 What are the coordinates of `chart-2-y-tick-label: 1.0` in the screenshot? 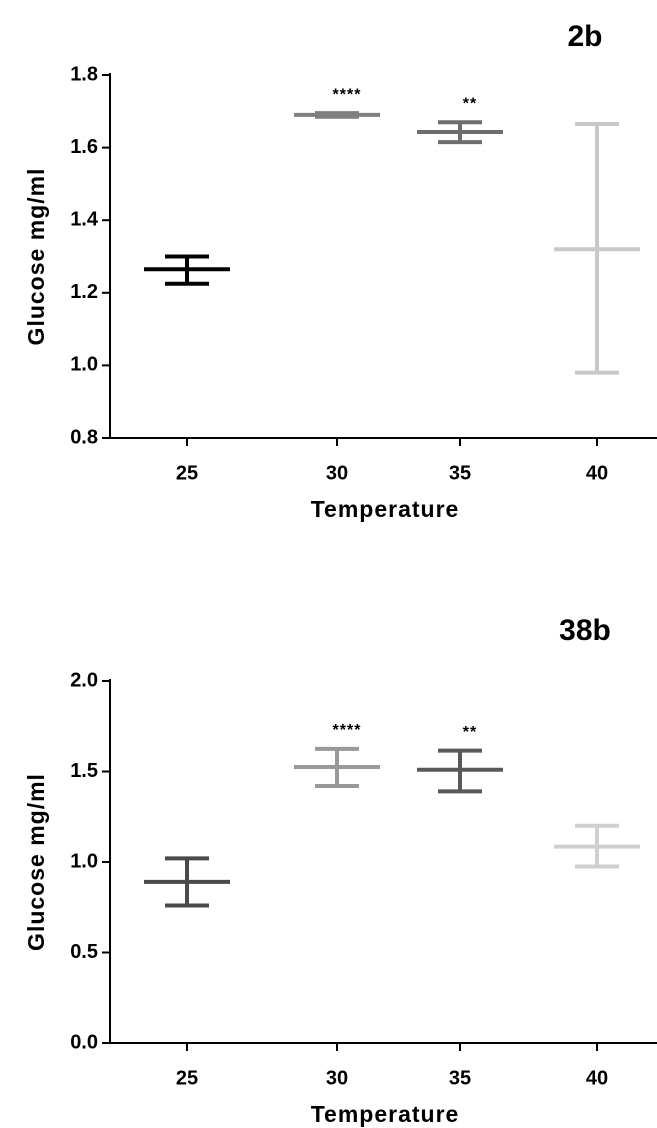 It's located at (84, 861).